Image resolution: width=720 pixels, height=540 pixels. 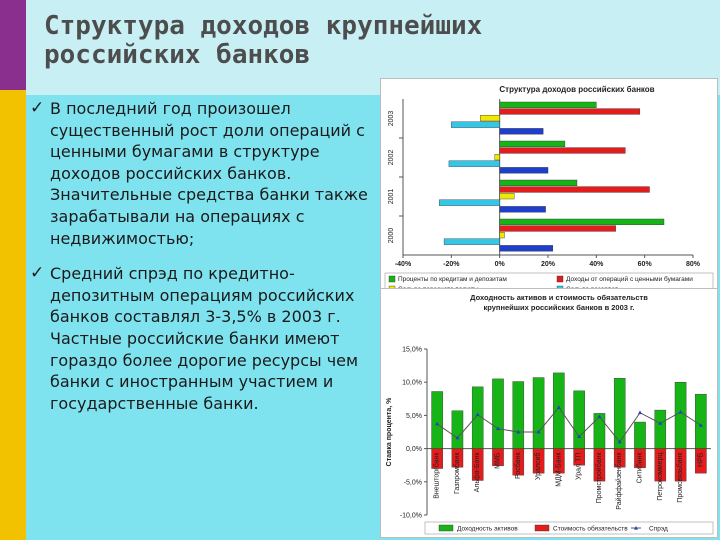 What do you see at coordinates (413, 482) in the screenshot?
I see `y-tick-label: -5,0%` at bounding box center [413, 482].